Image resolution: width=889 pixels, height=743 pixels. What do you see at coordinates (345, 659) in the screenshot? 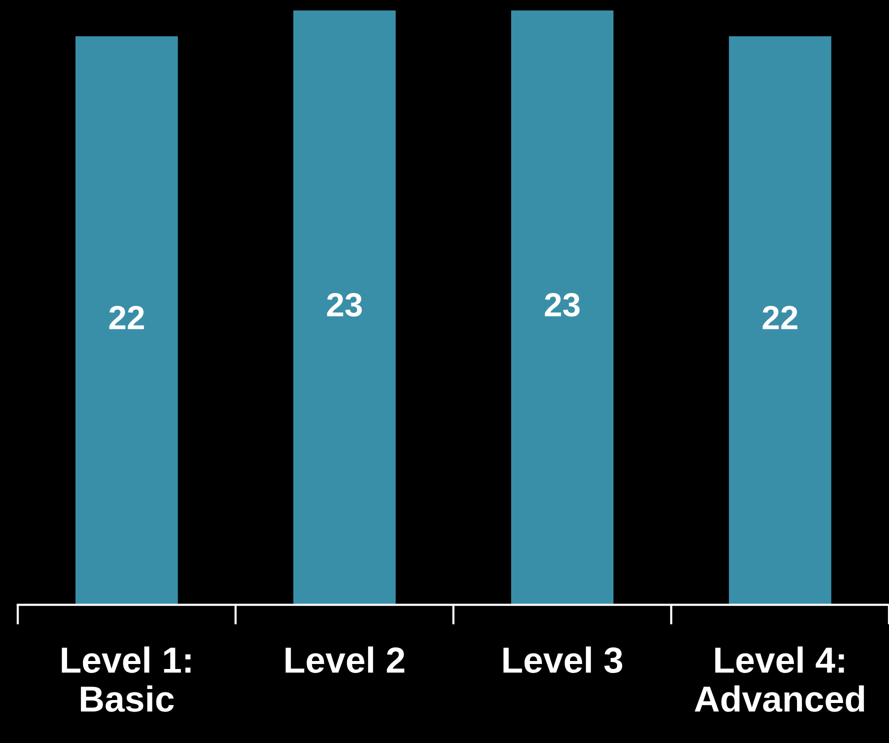
I see `x-tick-label: Level 2` at bounding box center [345, 659].